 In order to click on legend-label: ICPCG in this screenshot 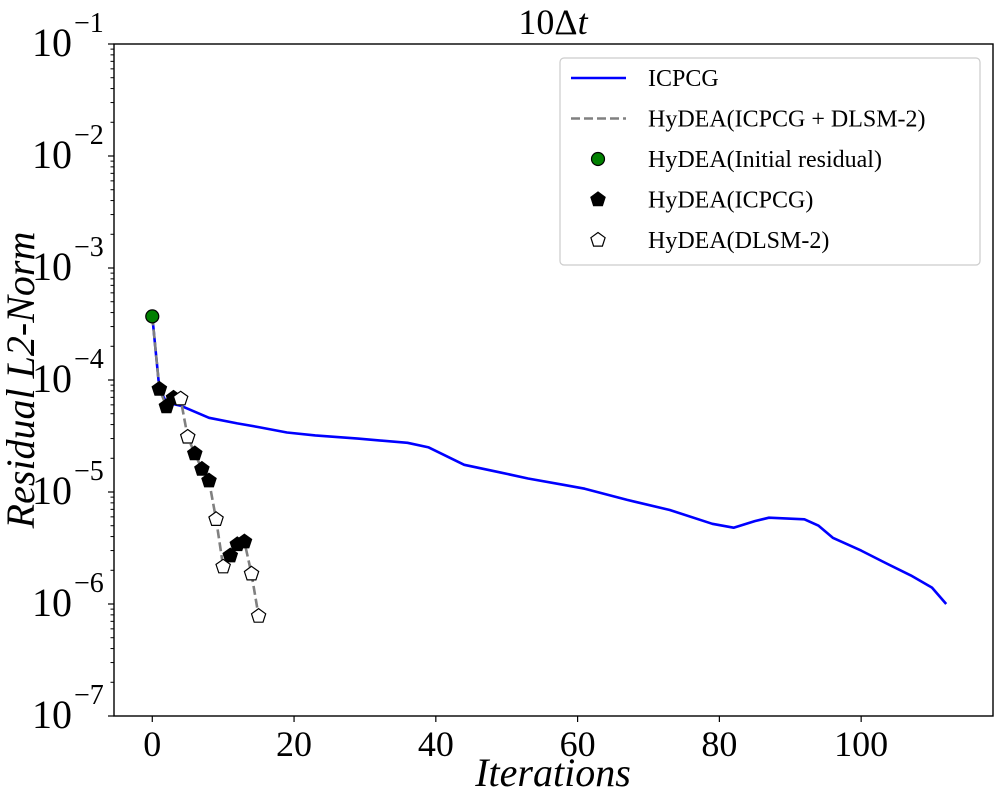, I will do `click(683, 79)`.